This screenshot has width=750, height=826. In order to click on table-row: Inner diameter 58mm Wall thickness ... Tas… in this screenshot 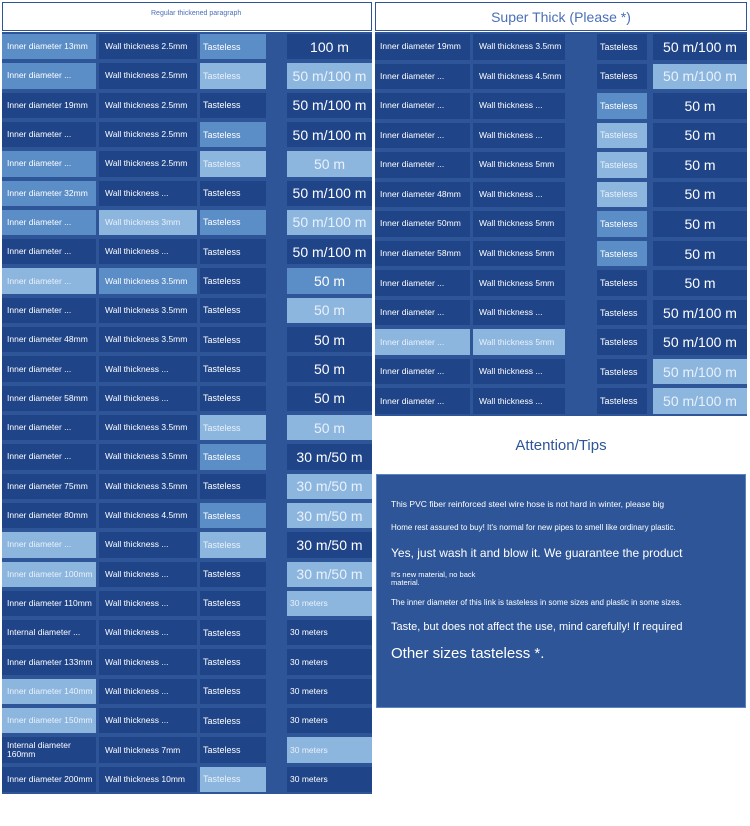, I will do `click(187, 398)`.